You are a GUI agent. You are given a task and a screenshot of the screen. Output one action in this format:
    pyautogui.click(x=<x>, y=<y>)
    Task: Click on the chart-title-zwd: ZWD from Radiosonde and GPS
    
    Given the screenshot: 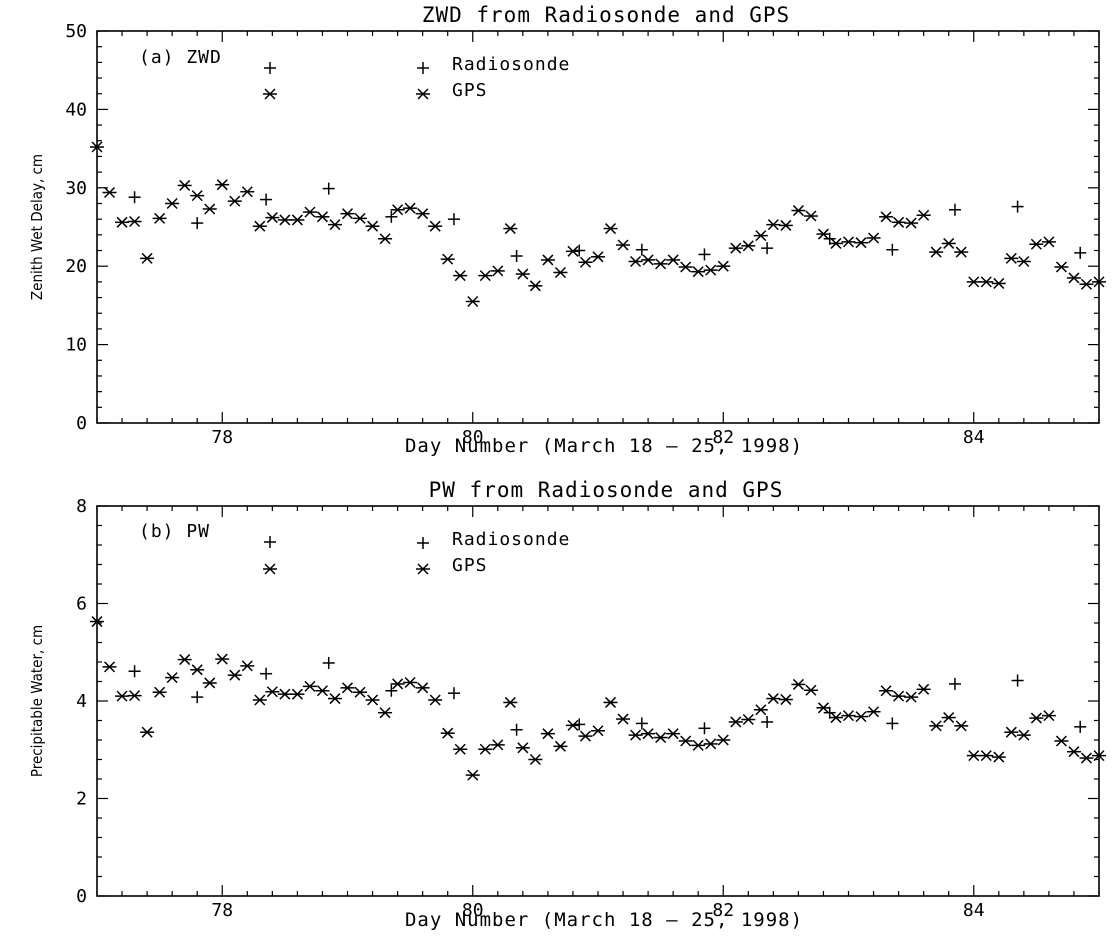 What is the action you would take?
    pyautogui.click(x=606, y=15)
    